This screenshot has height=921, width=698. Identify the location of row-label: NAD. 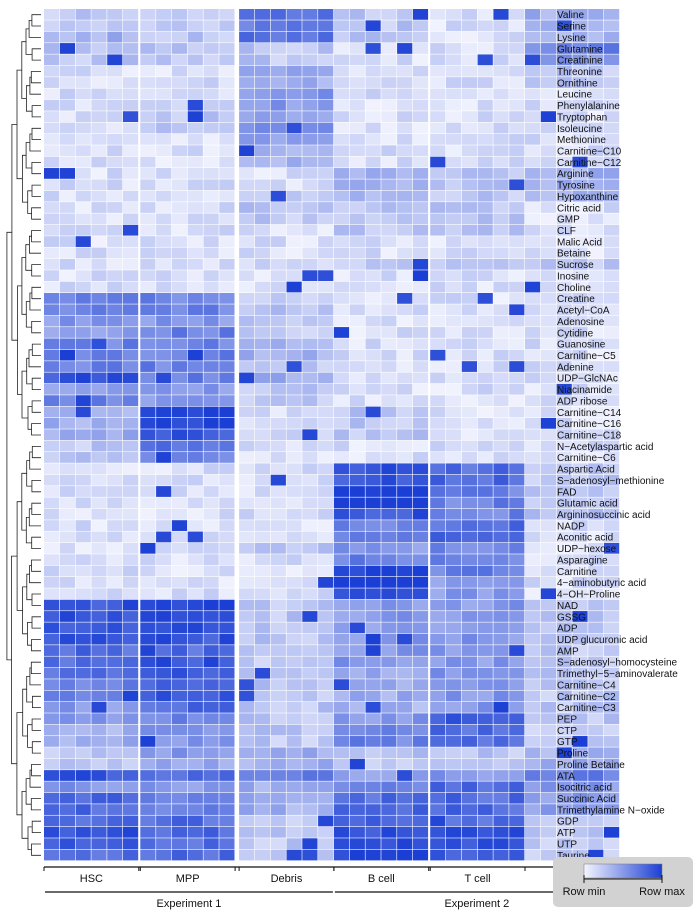
(567, 606).